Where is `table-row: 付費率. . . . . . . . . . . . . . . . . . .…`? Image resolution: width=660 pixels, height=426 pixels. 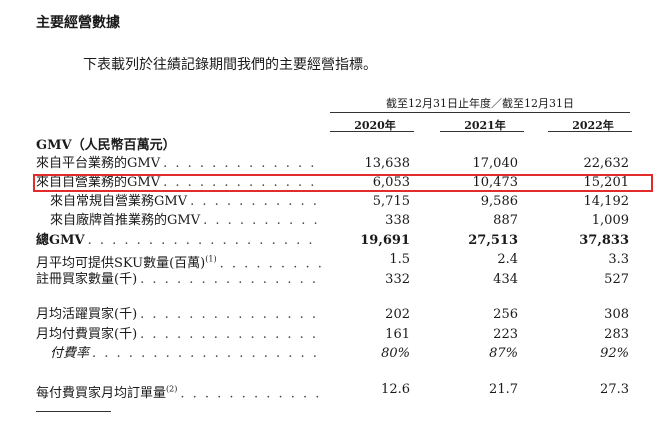
table-row: 付費率. . . . . . . . . . . . . . . . . . .… is located at coordinates (336, 354).